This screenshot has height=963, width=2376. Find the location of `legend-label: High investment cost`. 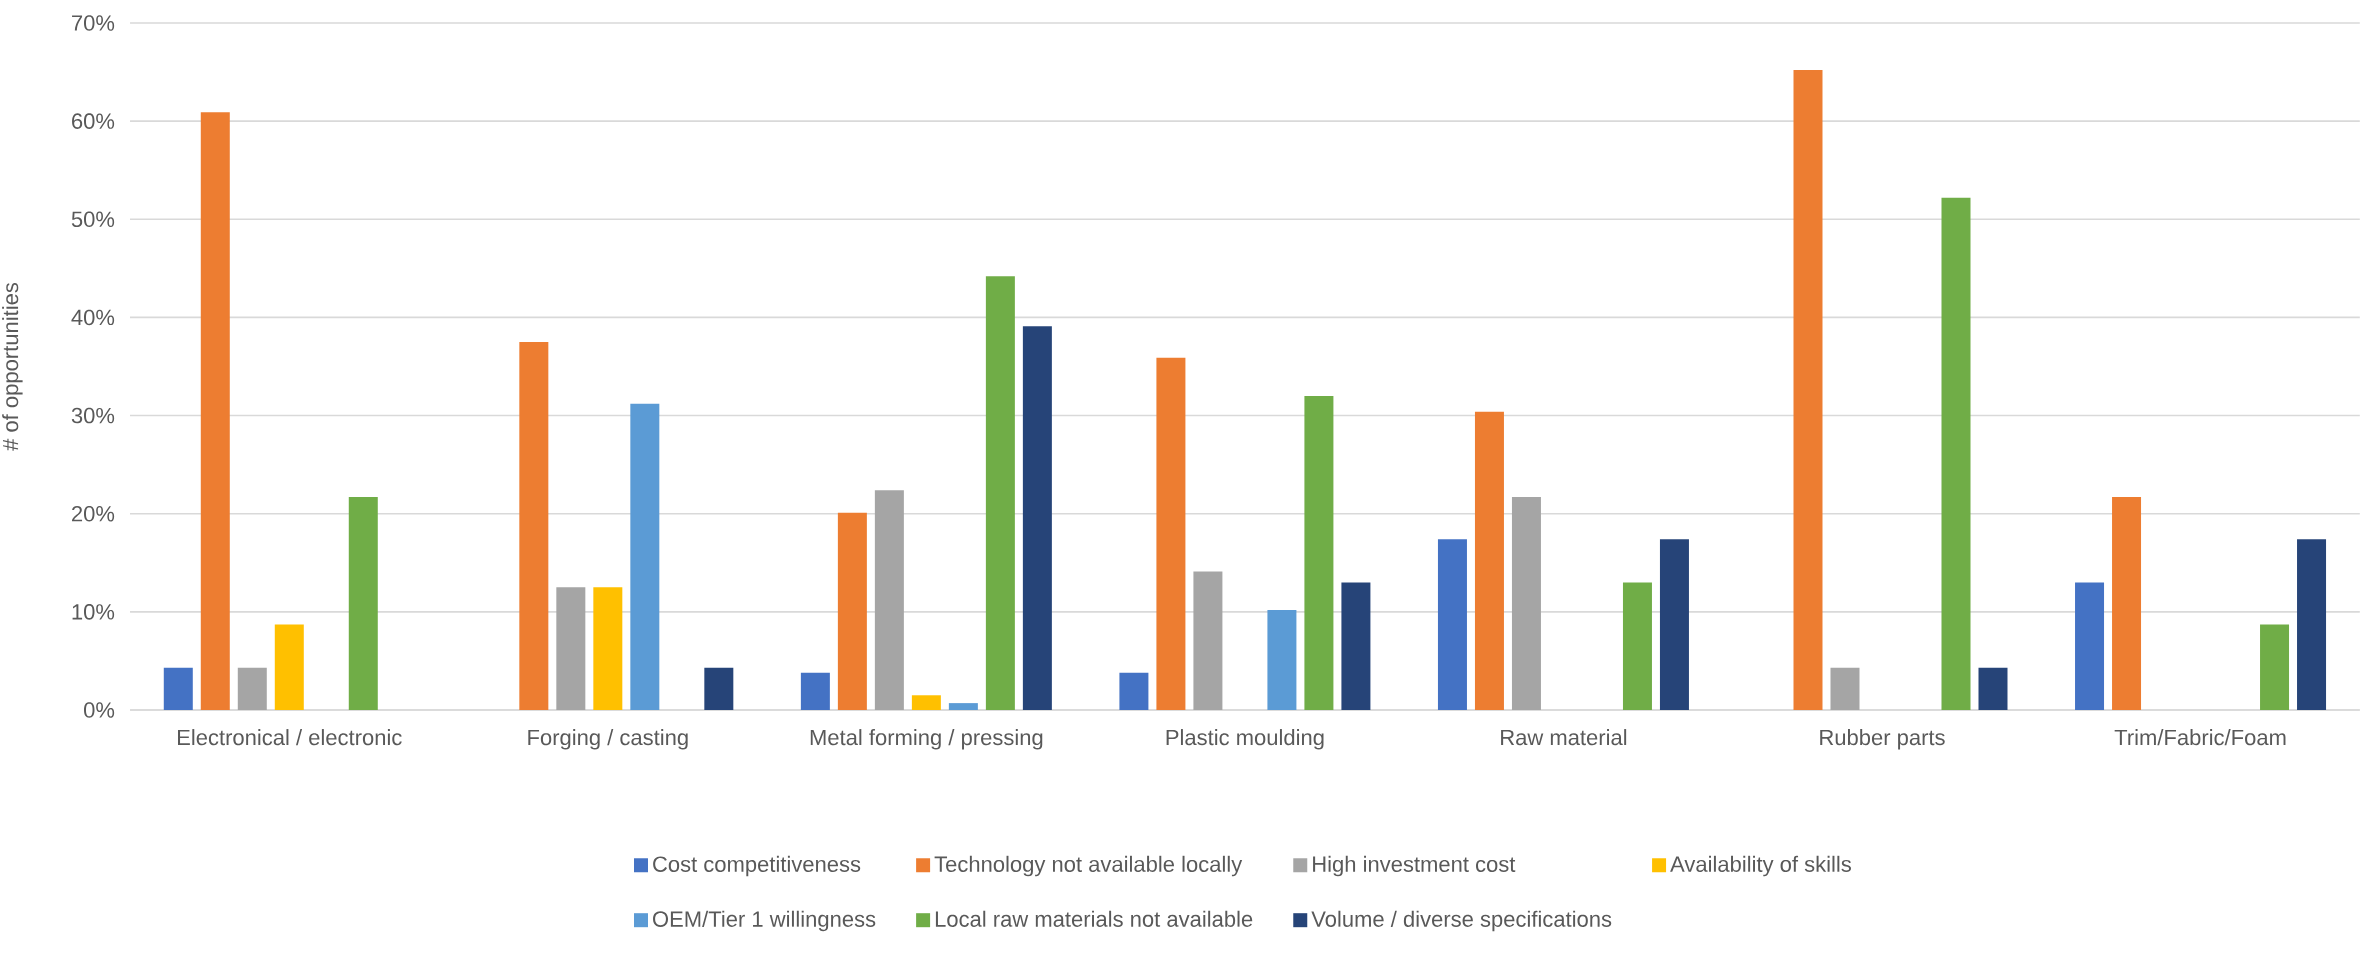

legend-label: High investment cost is located at coordinates (1414, 866).